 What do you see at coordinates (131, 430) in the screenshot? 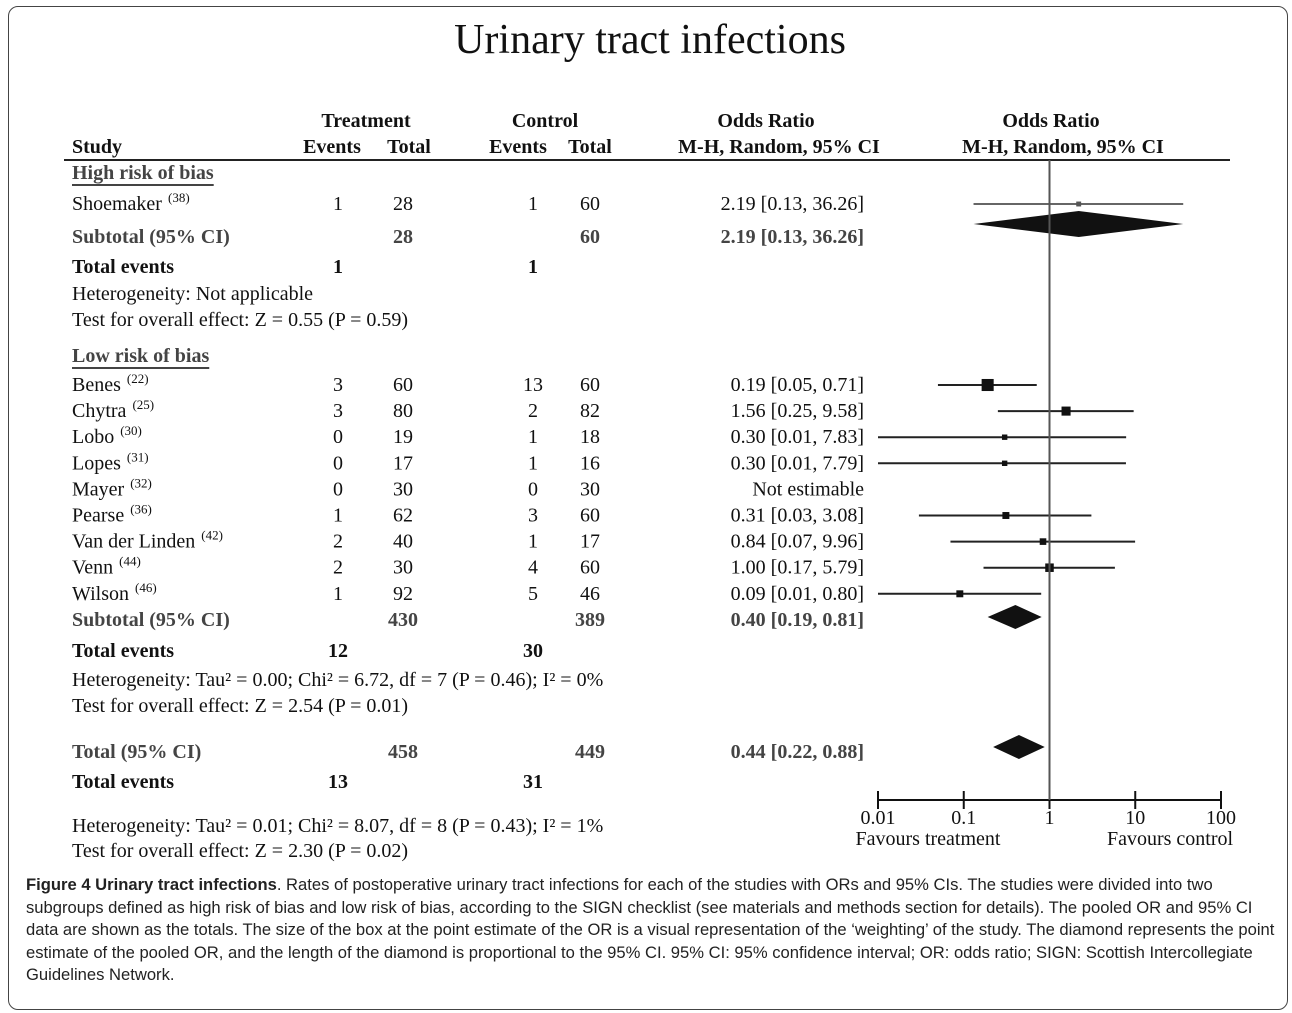
I see `study-ref: (30)` at bounding box center [131, 430].